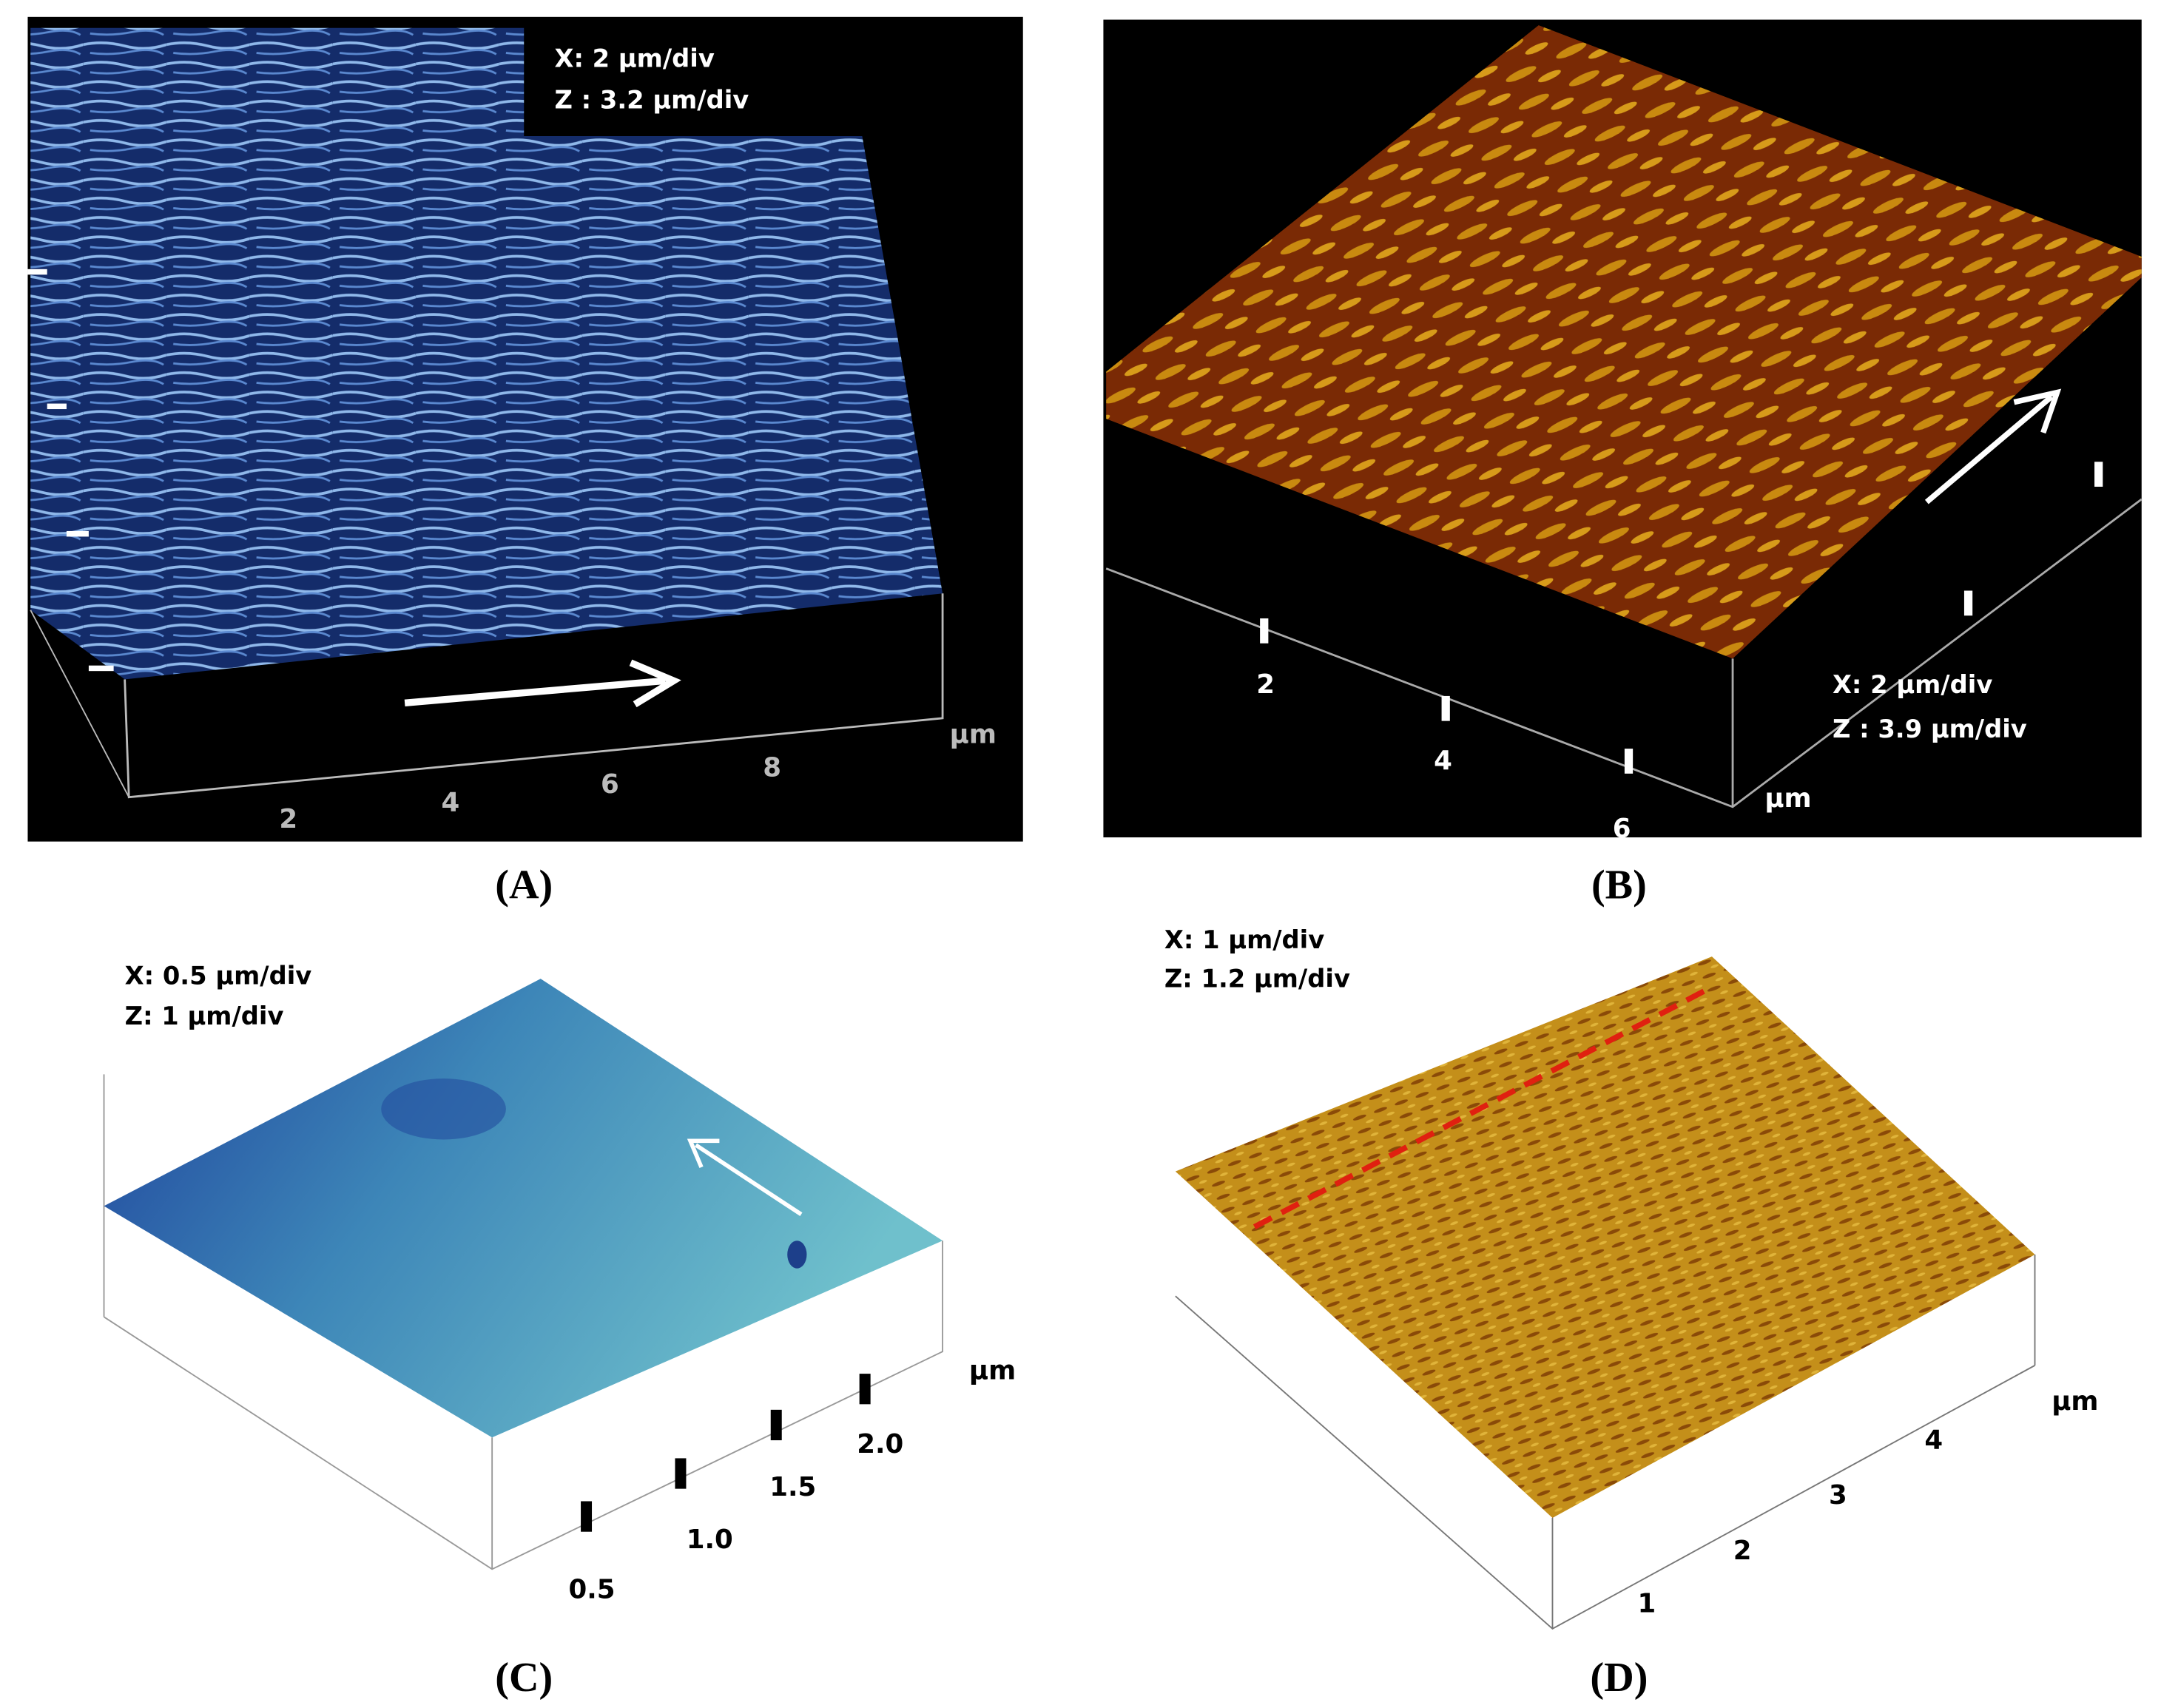 The width and height of the screenshot is (2161, 1708). What do you see at coordinates (524, 885) in the screenshot?
I see `panel-label: (A)` at bounding box center [524, 885].